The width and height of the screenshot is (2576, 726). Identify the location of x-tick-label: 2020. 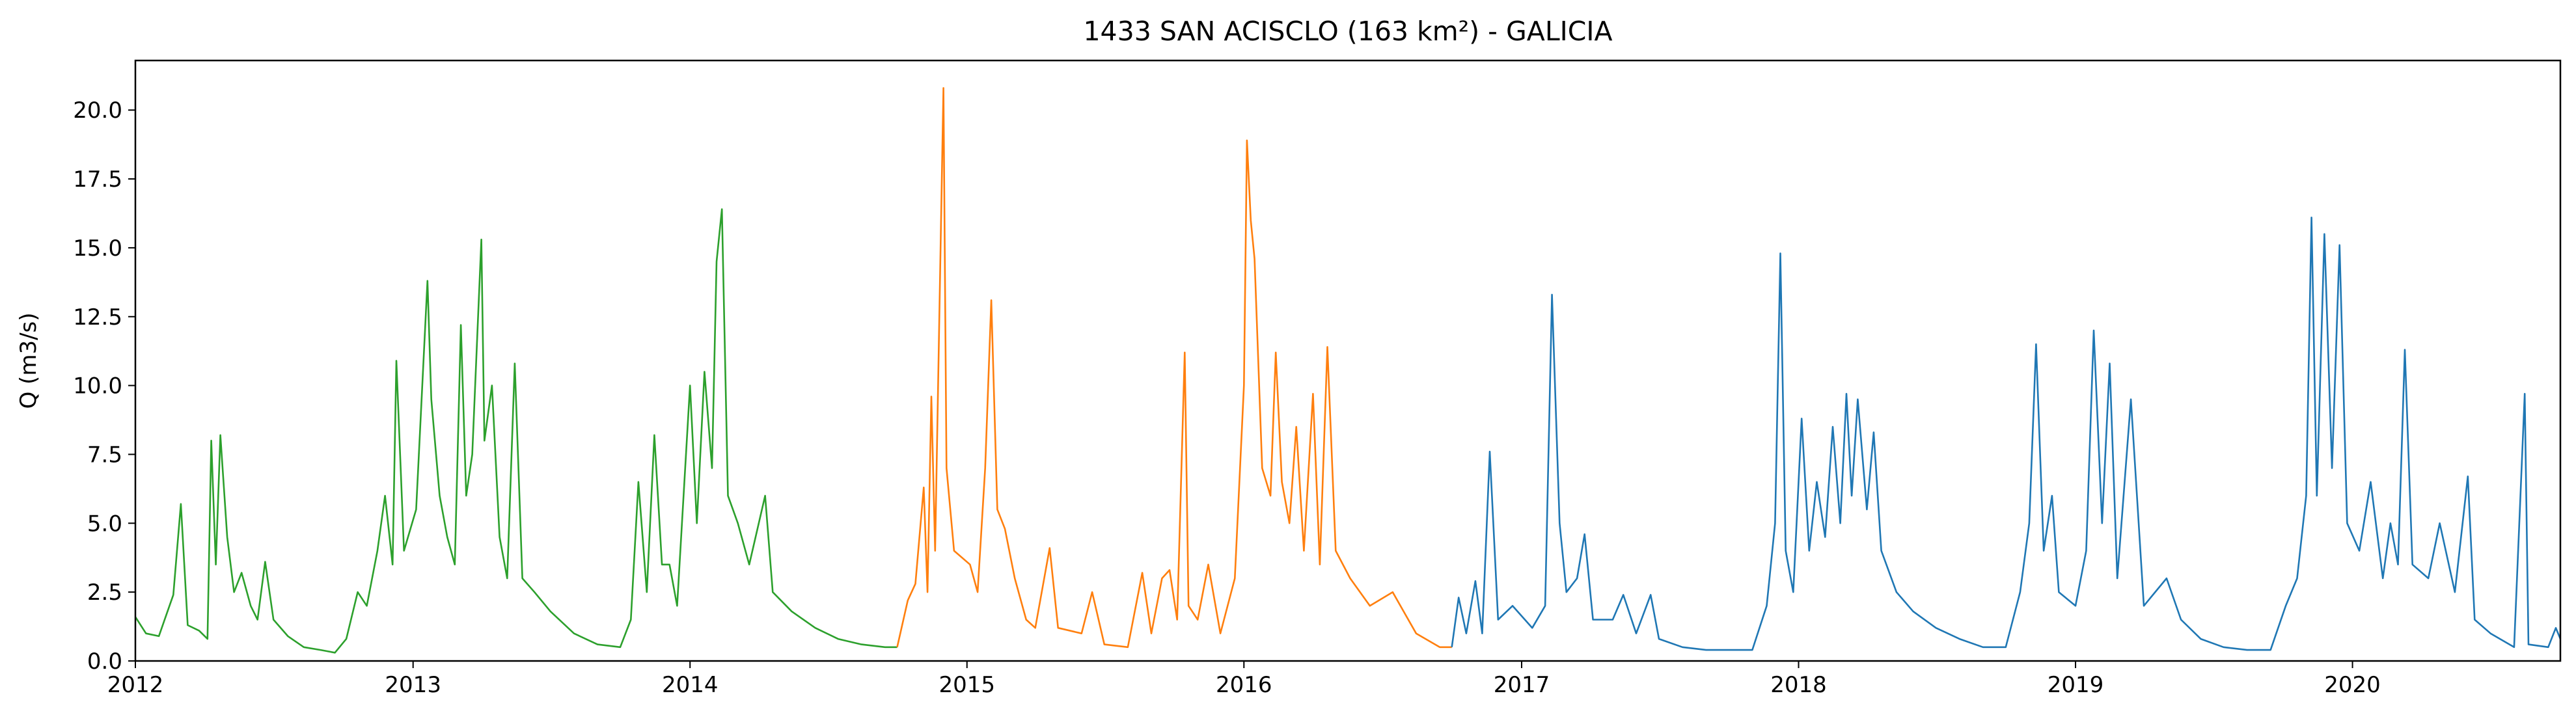
(2353, 685).